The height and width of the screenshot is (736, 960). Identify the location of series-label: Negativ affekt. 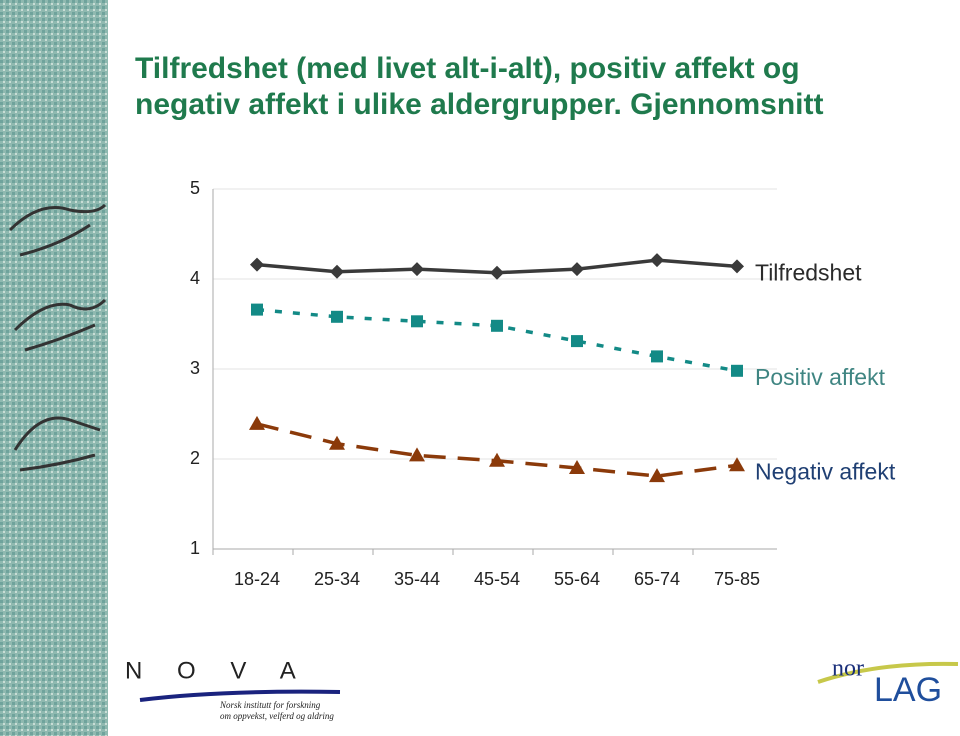
(825, 471).